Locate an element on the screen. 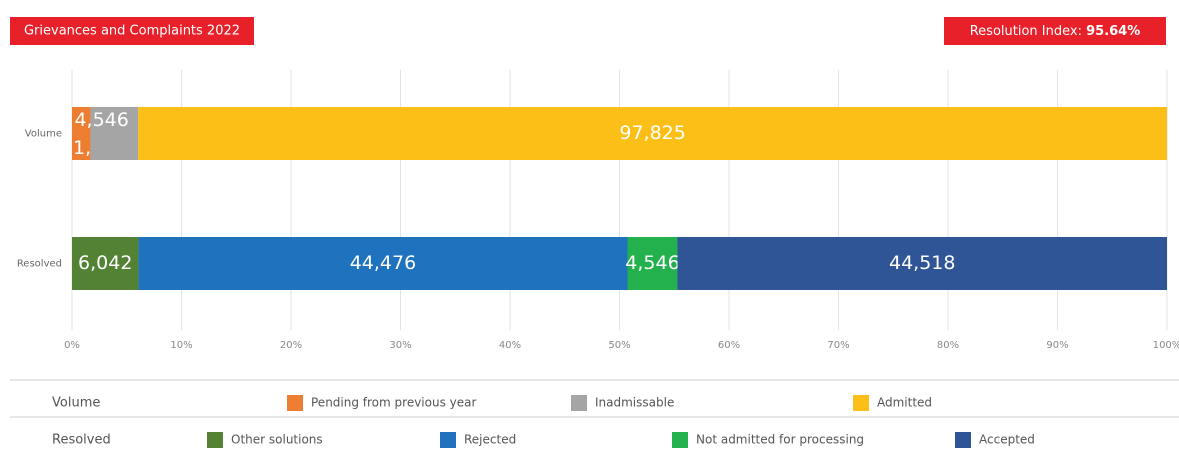  x-tick-label: 0% is located at coordinates (72, 345).